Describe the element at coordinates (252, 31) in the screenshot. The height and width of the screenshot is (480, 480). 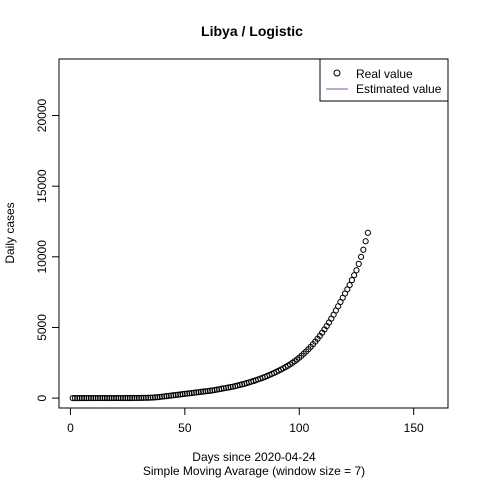
I see `chart-title: Libya / Logistic` at that location.